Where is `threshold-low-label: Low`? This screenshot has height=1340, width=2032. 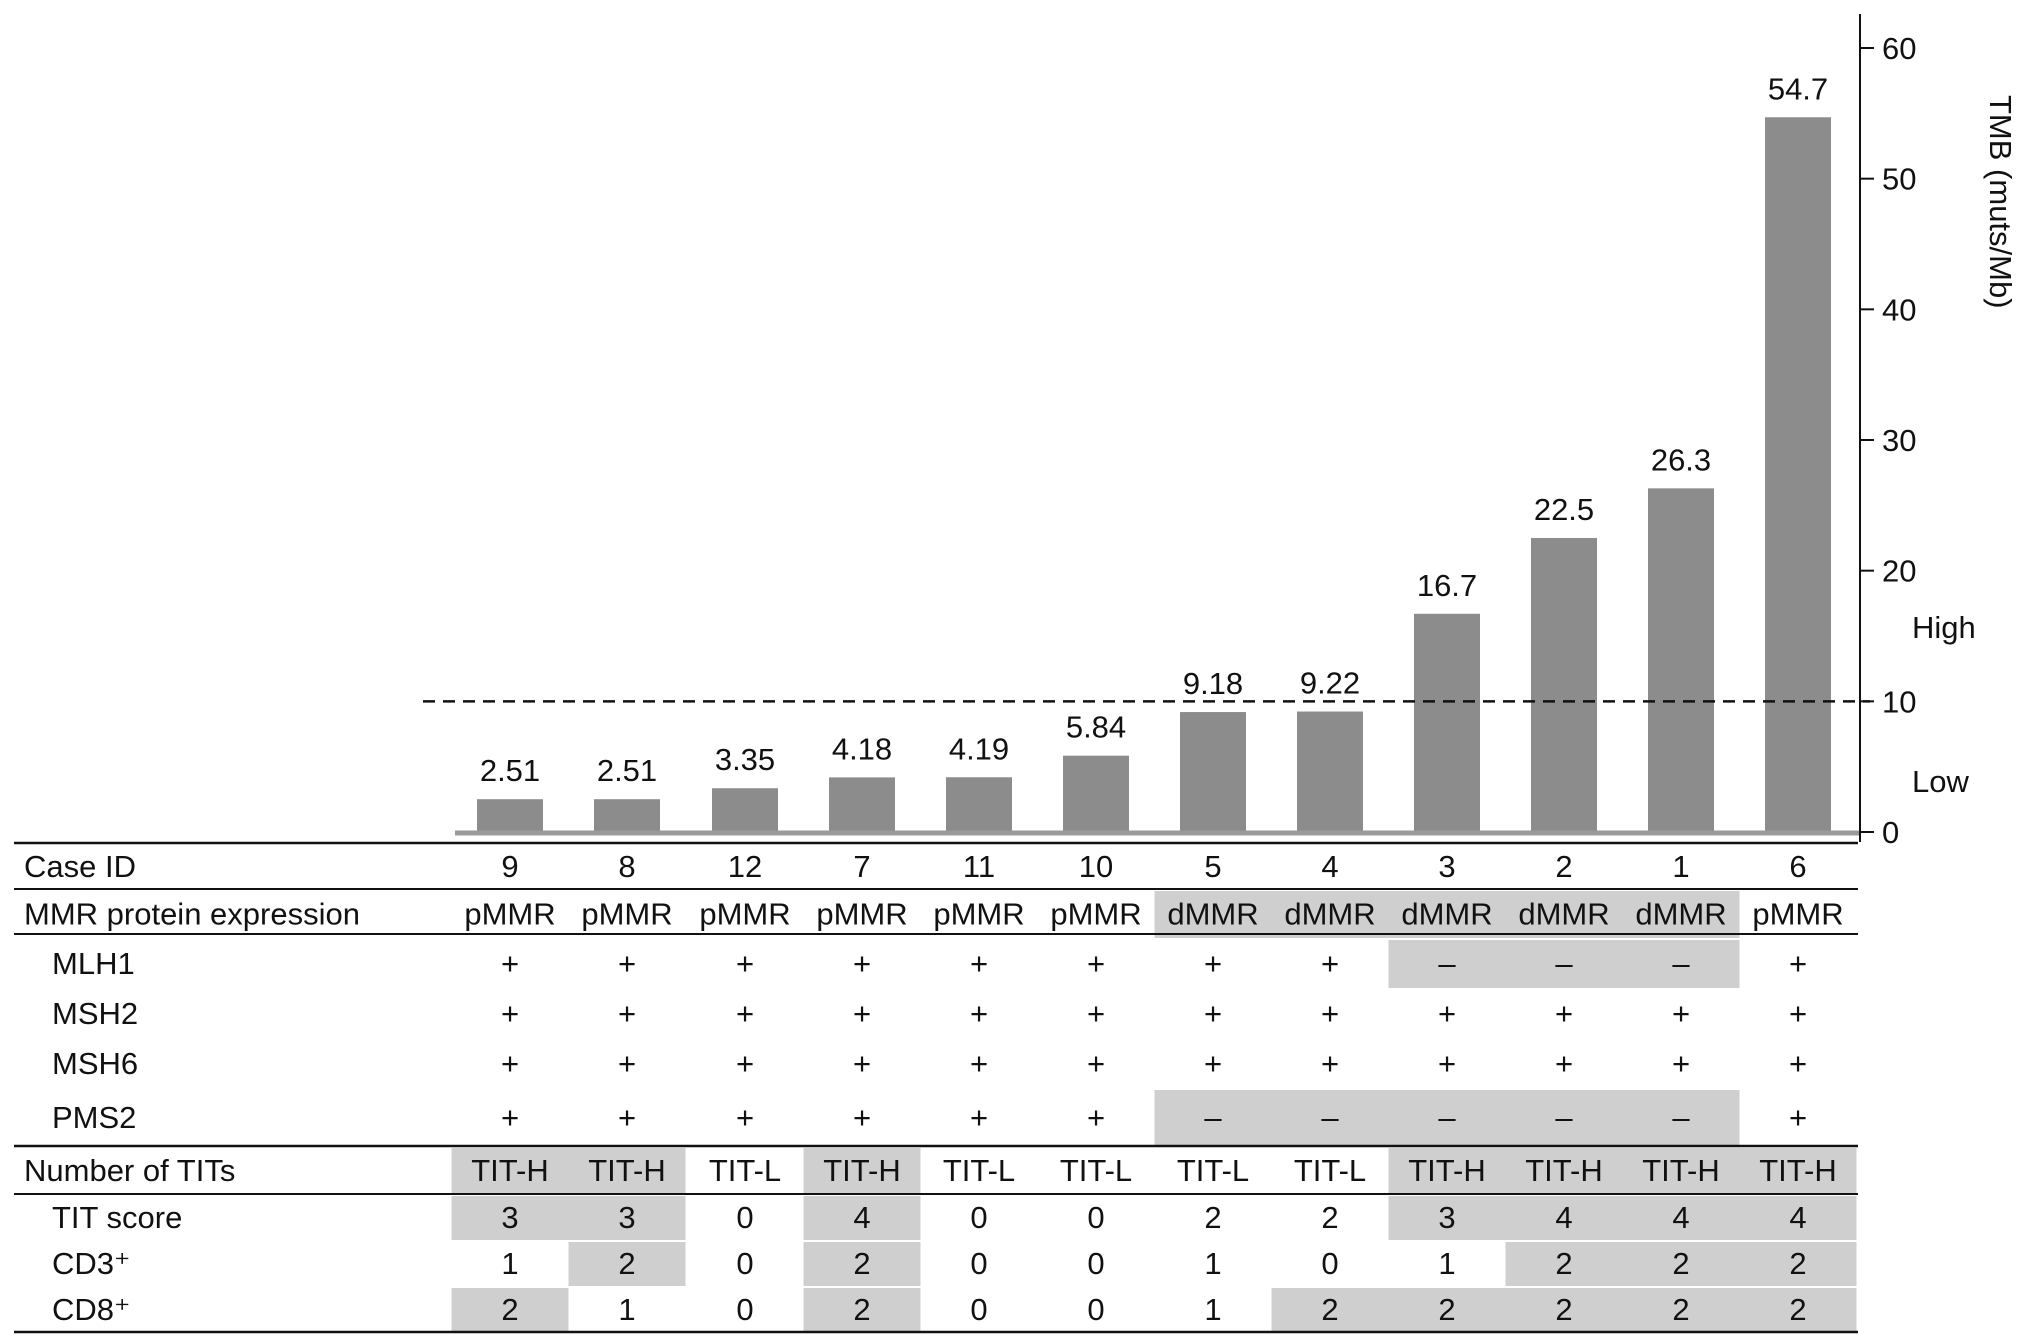
threshold-low-label: Low is located at coordinates (1940, 781).